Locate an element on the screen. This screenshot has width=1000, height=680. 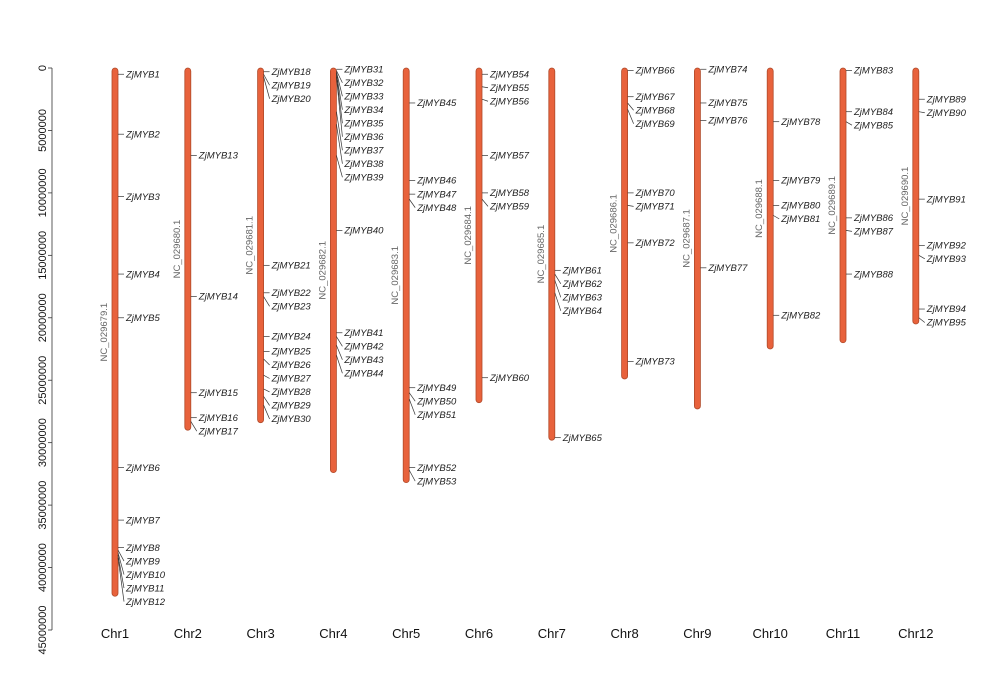
gene-label: ZjMYB17 is located at coordinates (218, 431).